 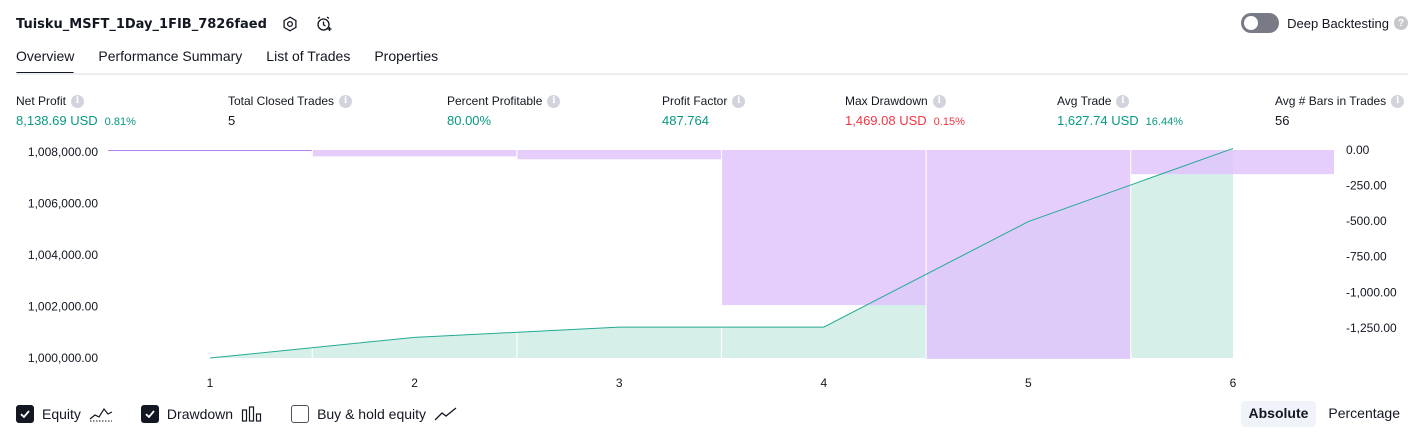 I want to click on metric-value: 1,627.74 USD, so click(x=1098, y=120).